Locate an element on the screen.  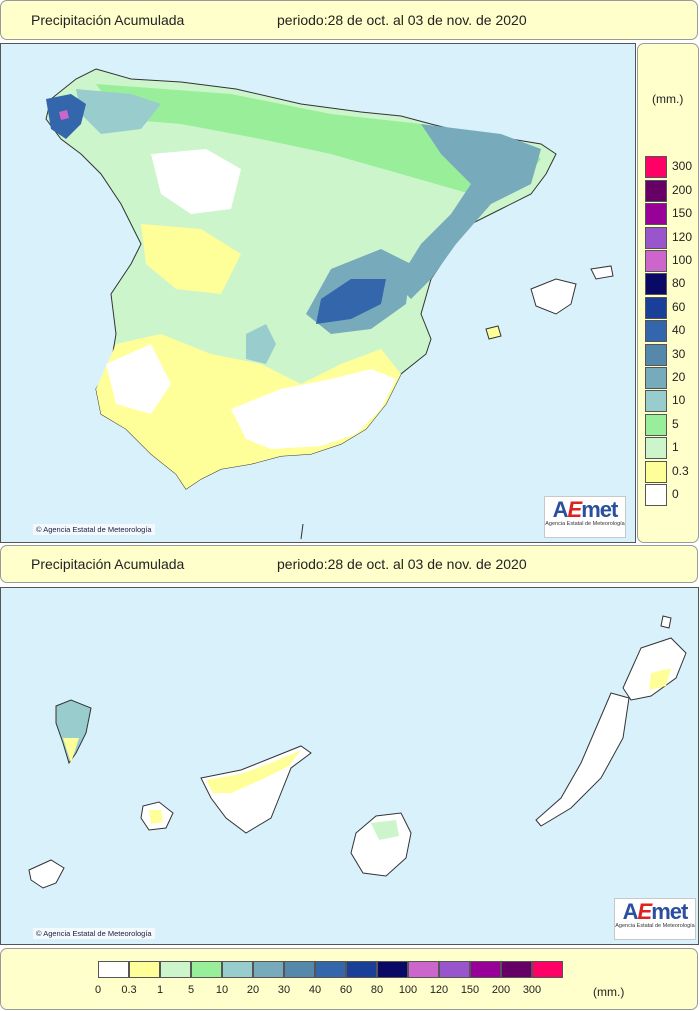
hlegend-label-0.3: 0.3 is located at coordinates (129, 990).